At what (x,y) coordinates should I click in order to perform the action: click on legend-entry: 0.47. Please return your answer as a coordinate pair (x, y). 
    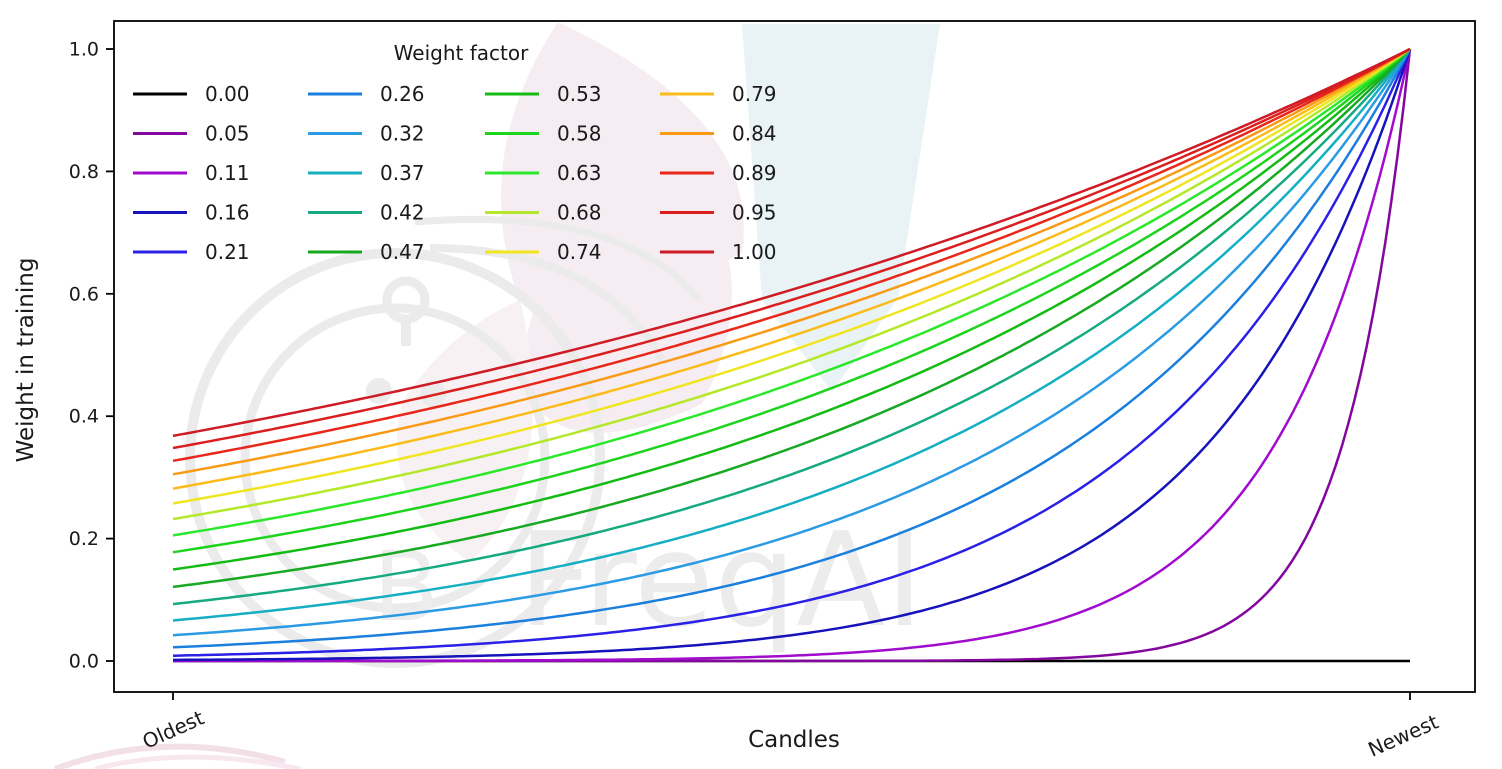
    Looking at the image, I should click on (366, 252).